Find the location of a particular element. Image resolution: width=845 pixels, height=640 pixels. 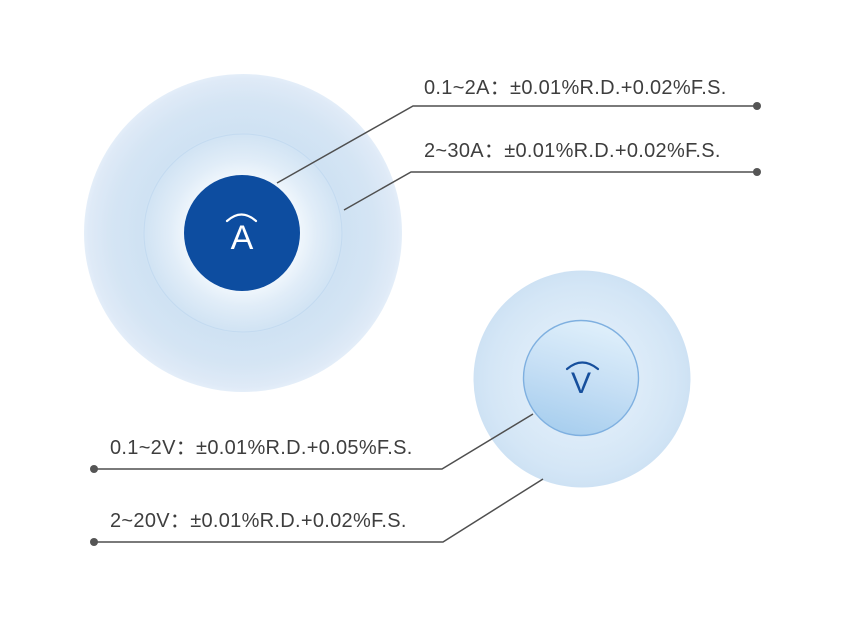

ammeter-range2-label: 2~30A：±0.01%R.D.+0.02%F.S. is located at coordinates (572, 151).